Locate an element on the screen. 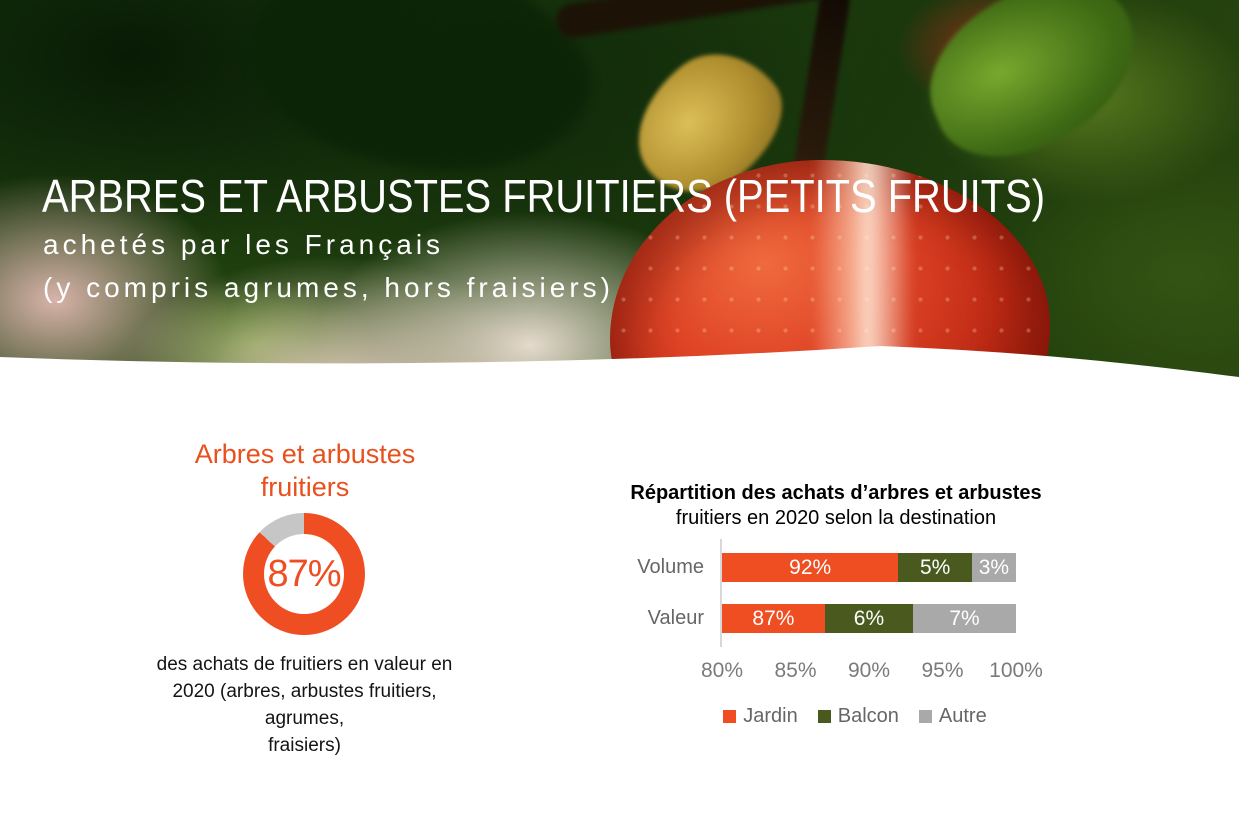 The height and width of the screenshot is (813, 1239). bar-segment: 6% is located at coordinates (869, 618).